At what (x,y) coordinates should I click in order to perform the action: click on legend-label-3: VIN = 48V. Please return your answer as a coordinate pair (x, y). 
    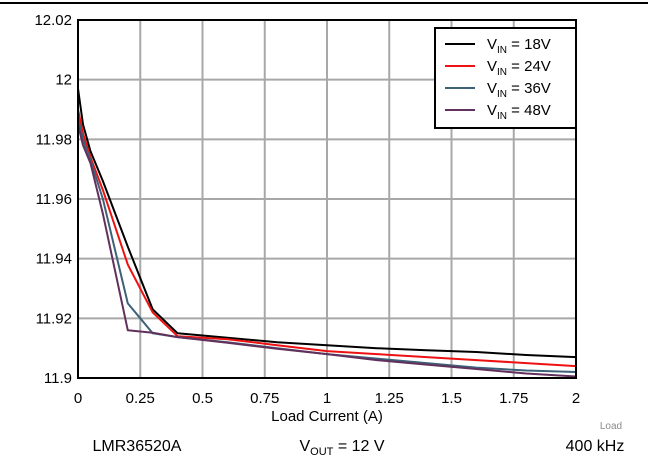
    Looking at the image, I should click on (519, 112).